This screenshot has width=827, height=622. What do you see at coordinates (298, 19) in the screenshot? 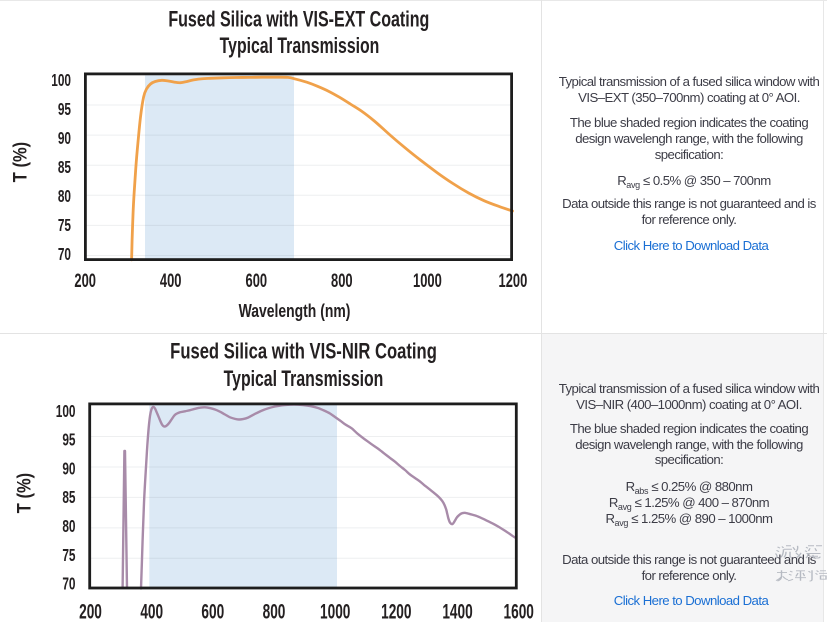
I see `svg-text:Fused Silica with VIS-EXT Coat: Fused Silica with VIS-EXT Coating` at bounding box center [298, 19].